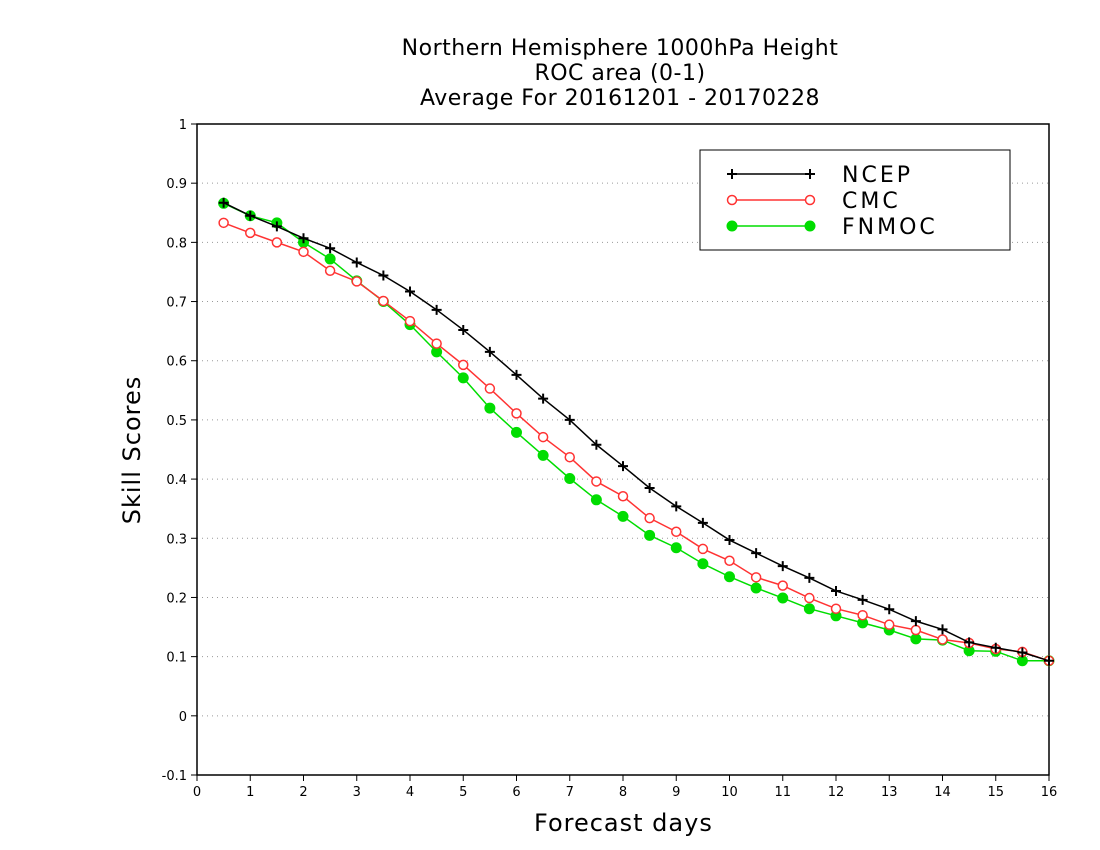 This screenshot has height=850, width=1100. What do you see at coordinates (620, 73) in the screenshot?
I see `chart-title-line-2: ROC area (0-1)` at bounding box center [620, 73].